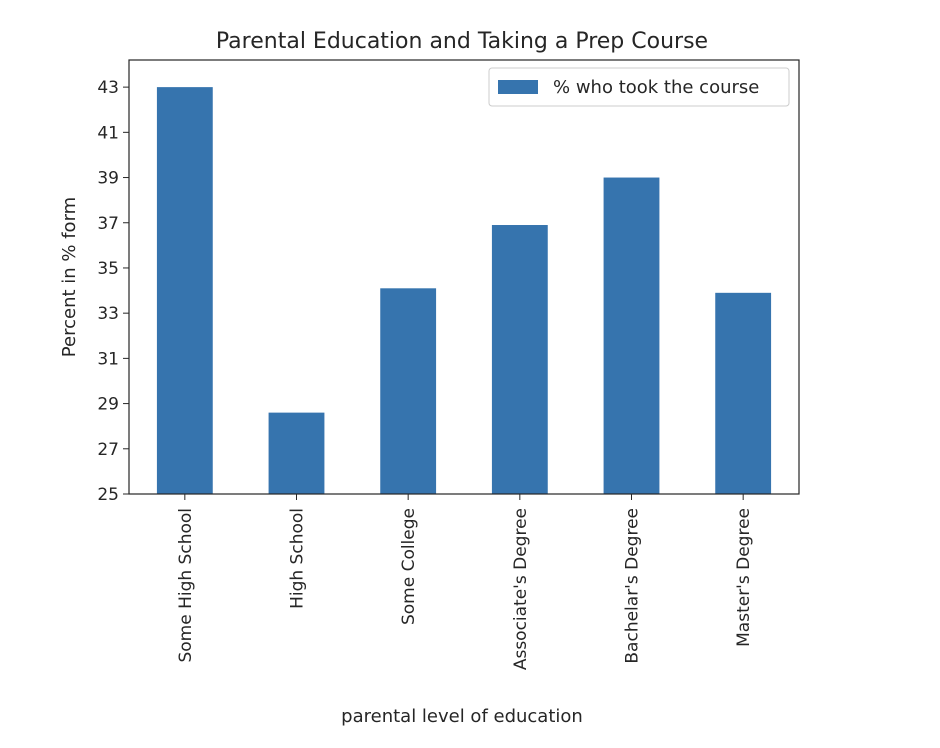  I want to click on x-tick-label: Bachelar's Degree, so click(633, 586).